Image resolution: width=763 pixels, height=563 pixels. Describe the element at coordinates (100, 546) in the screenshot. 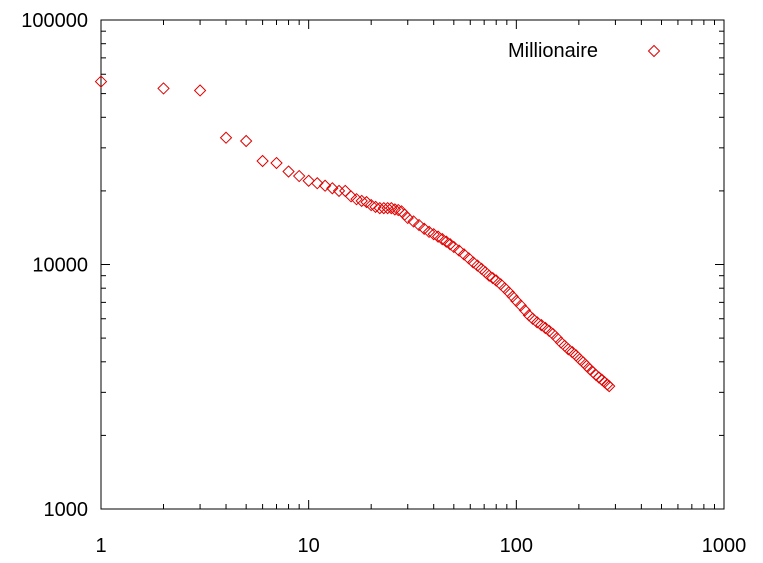

I see `x-tick-label: 1` at that location.